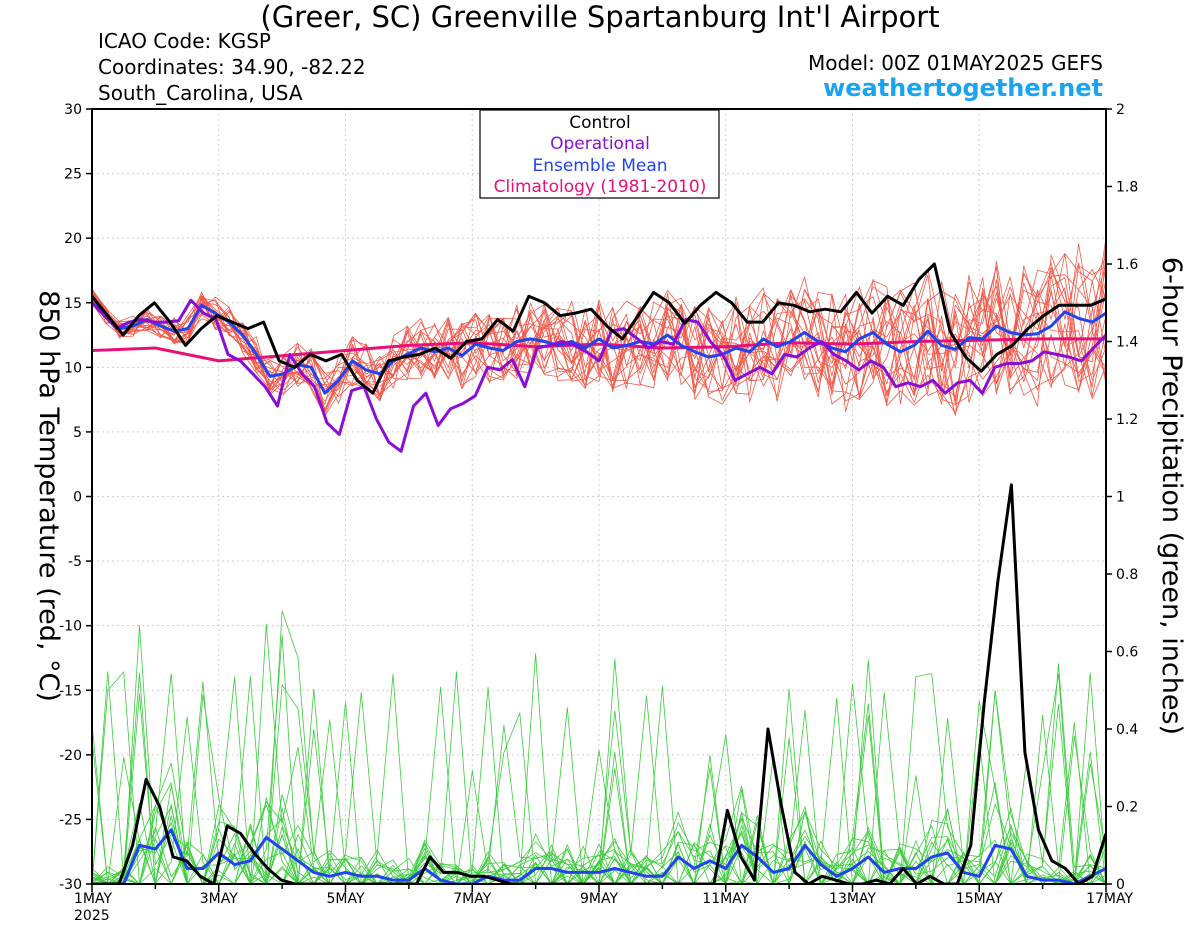 Image resolution: width=1200 pixels, height=927 pixels. What do you see at coordinates (219, 899) in the screenshot?
I see `x-tick-label: 3MAY` at bounding box center [219, 899].